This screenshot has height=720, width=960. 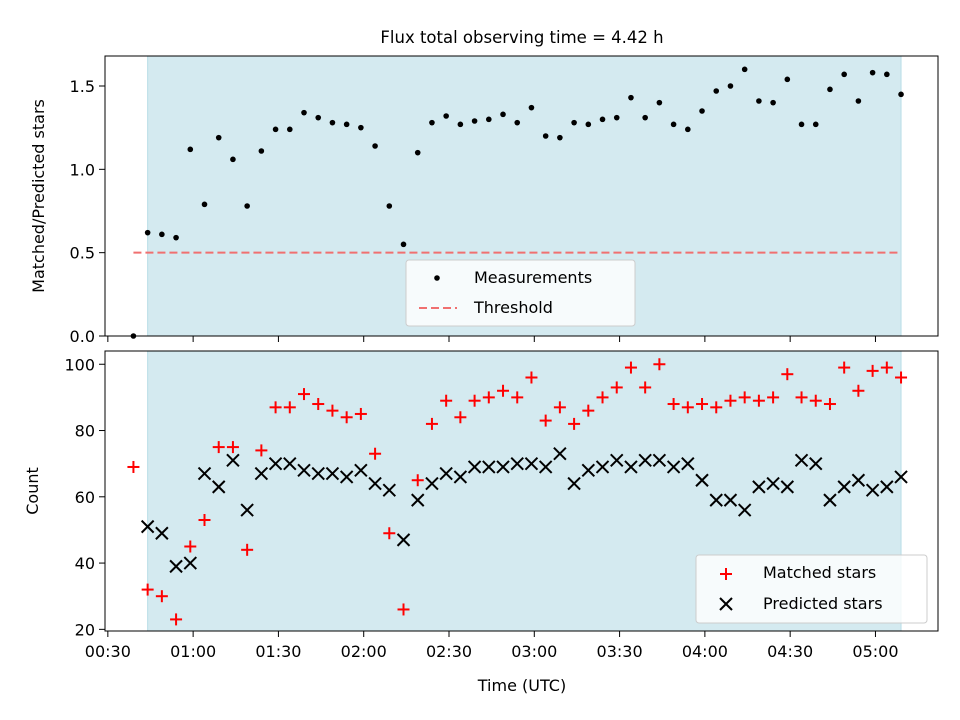 What do you see at coordinates (705, 651) in the screenshot?
I see `x-tick-label: 04:00` at bounding box center [705, 651].